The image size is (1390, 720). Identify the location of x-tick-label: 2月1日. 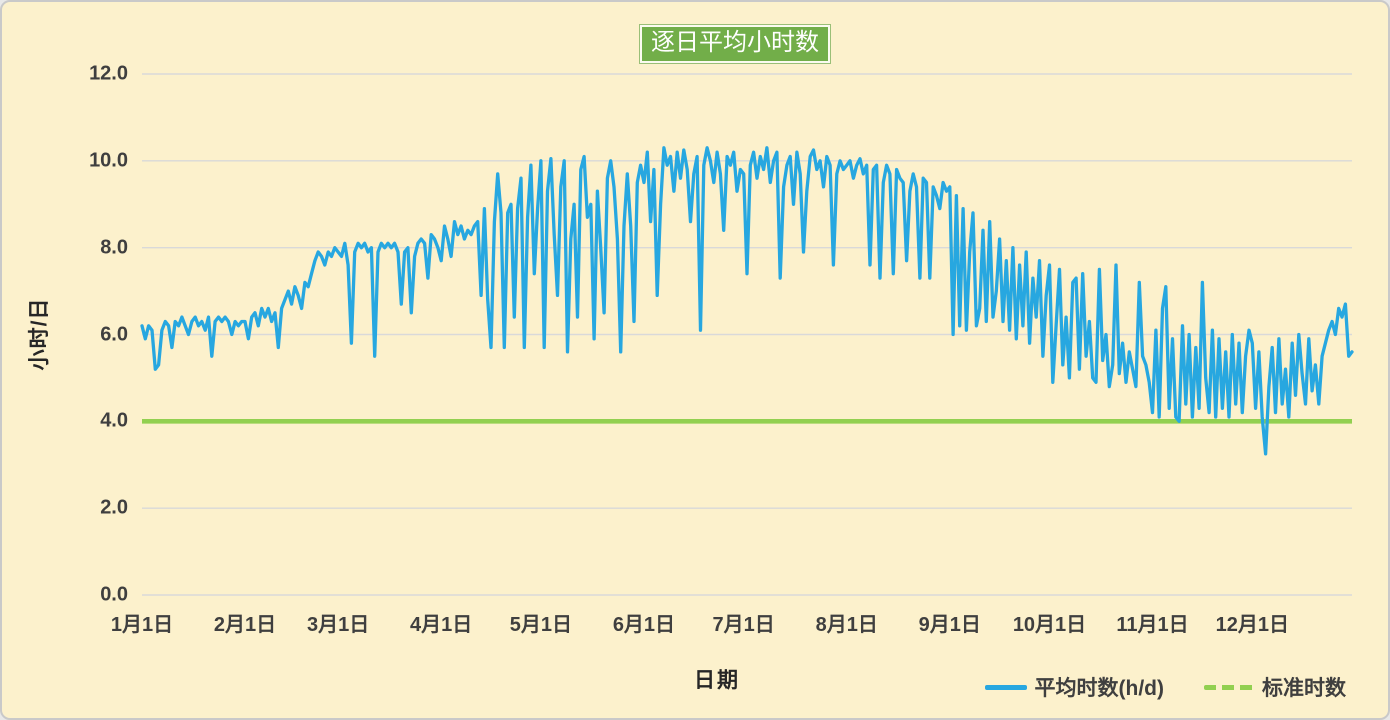
(245, 625).